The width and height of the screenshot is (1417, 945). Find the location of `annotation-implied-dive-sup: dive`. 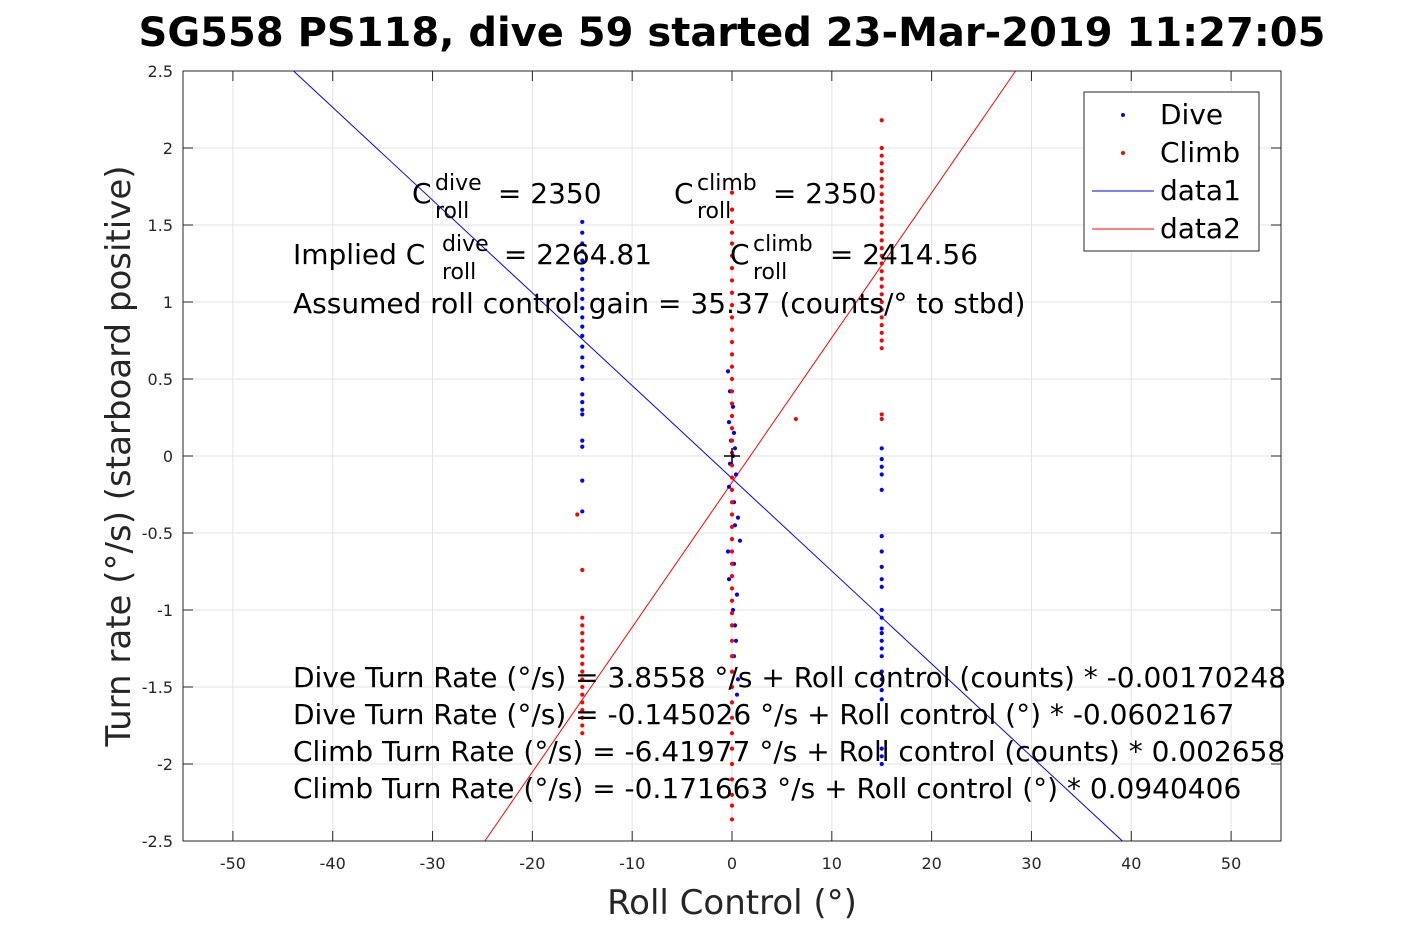

annotation-implied-dive-sup: dive is located at coordinates (465, 244).